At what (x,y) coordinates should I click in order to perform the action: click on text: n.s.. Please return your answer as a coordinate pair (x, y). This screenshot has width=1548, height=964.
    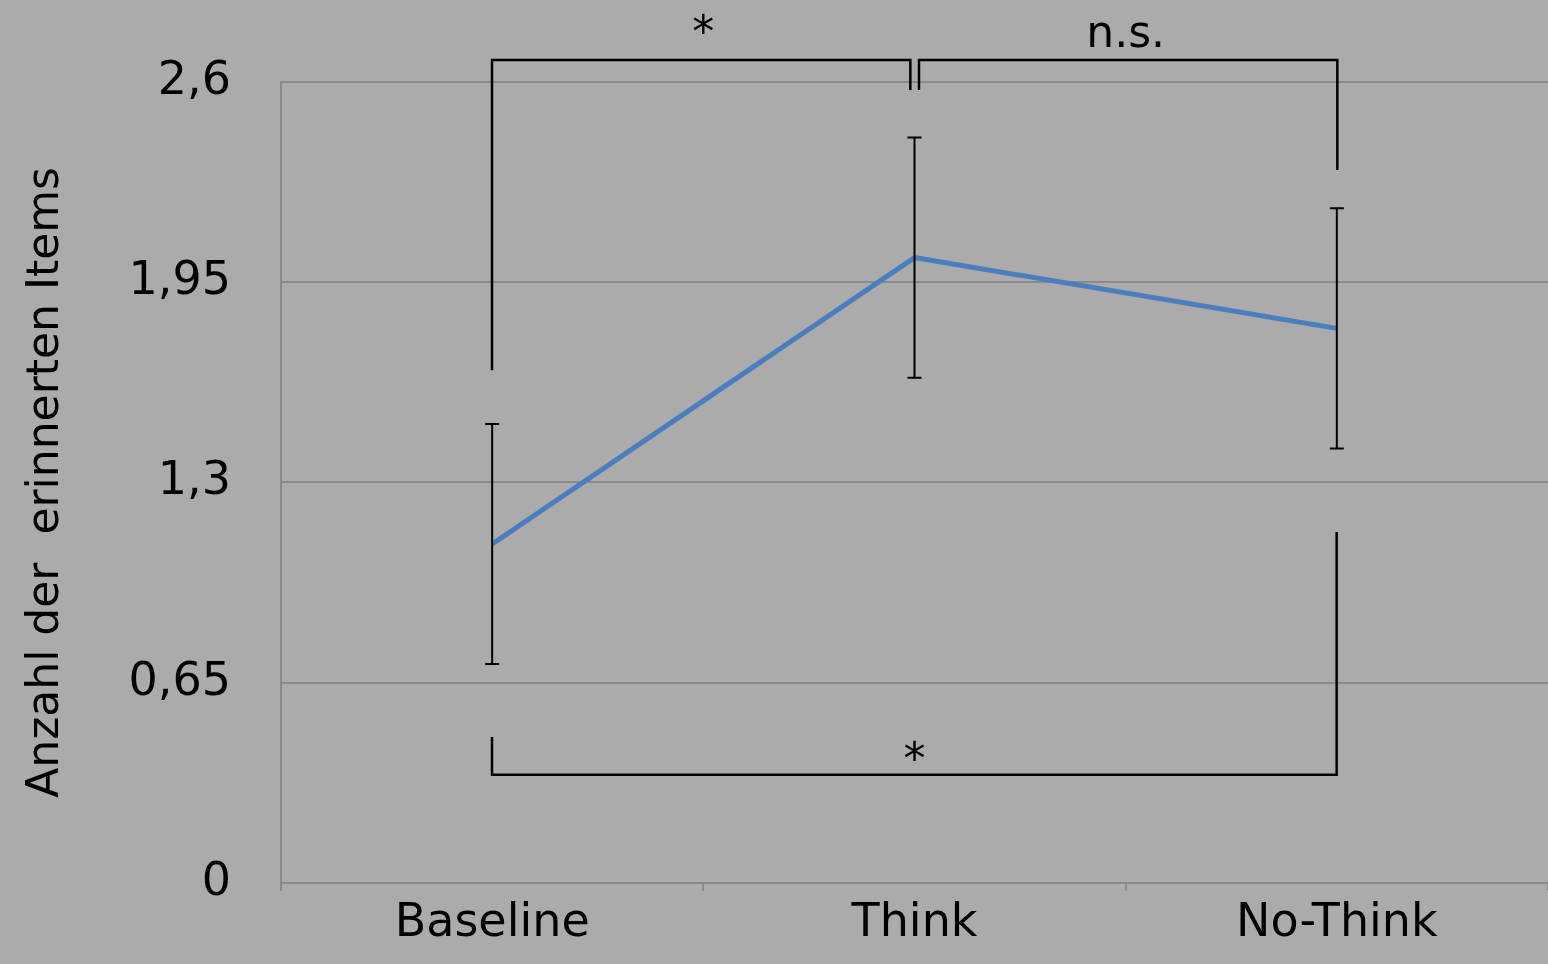
    Looking at the image, I should click on (1126, 32).